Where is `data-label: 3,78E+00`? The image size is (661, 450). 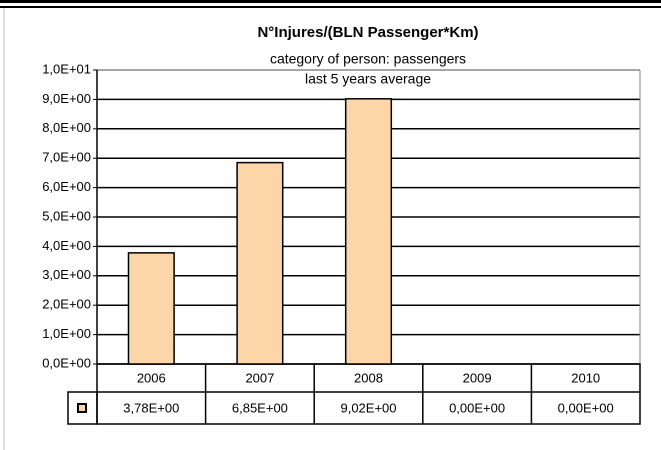 data-label: 3,78E+00 is located at coordinates (151, 407).